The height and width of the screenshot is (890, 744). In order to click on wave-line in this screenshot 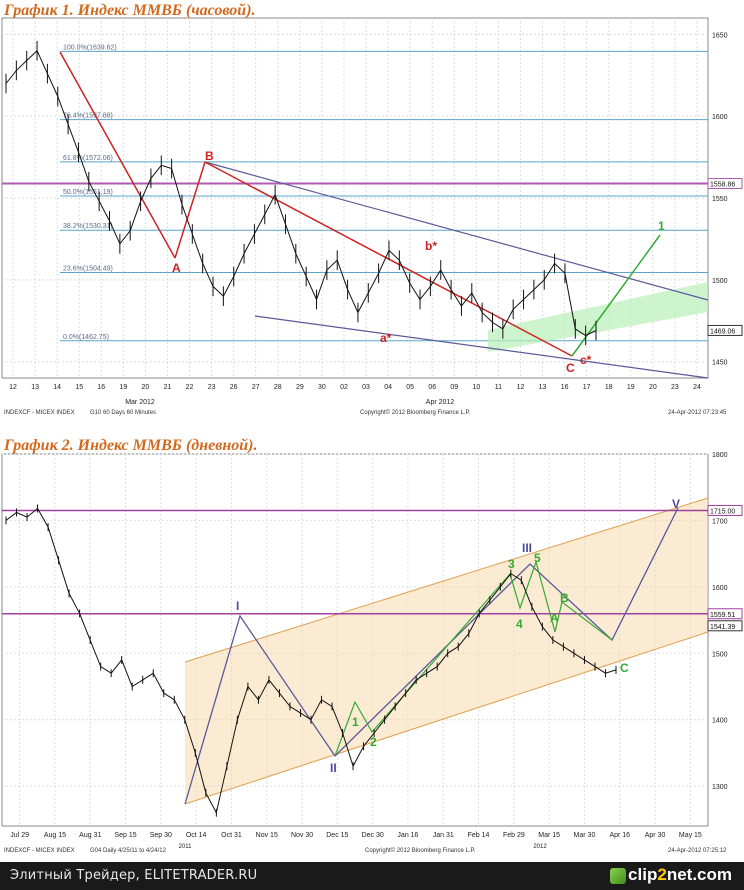, I will do `click(190, 210)`.